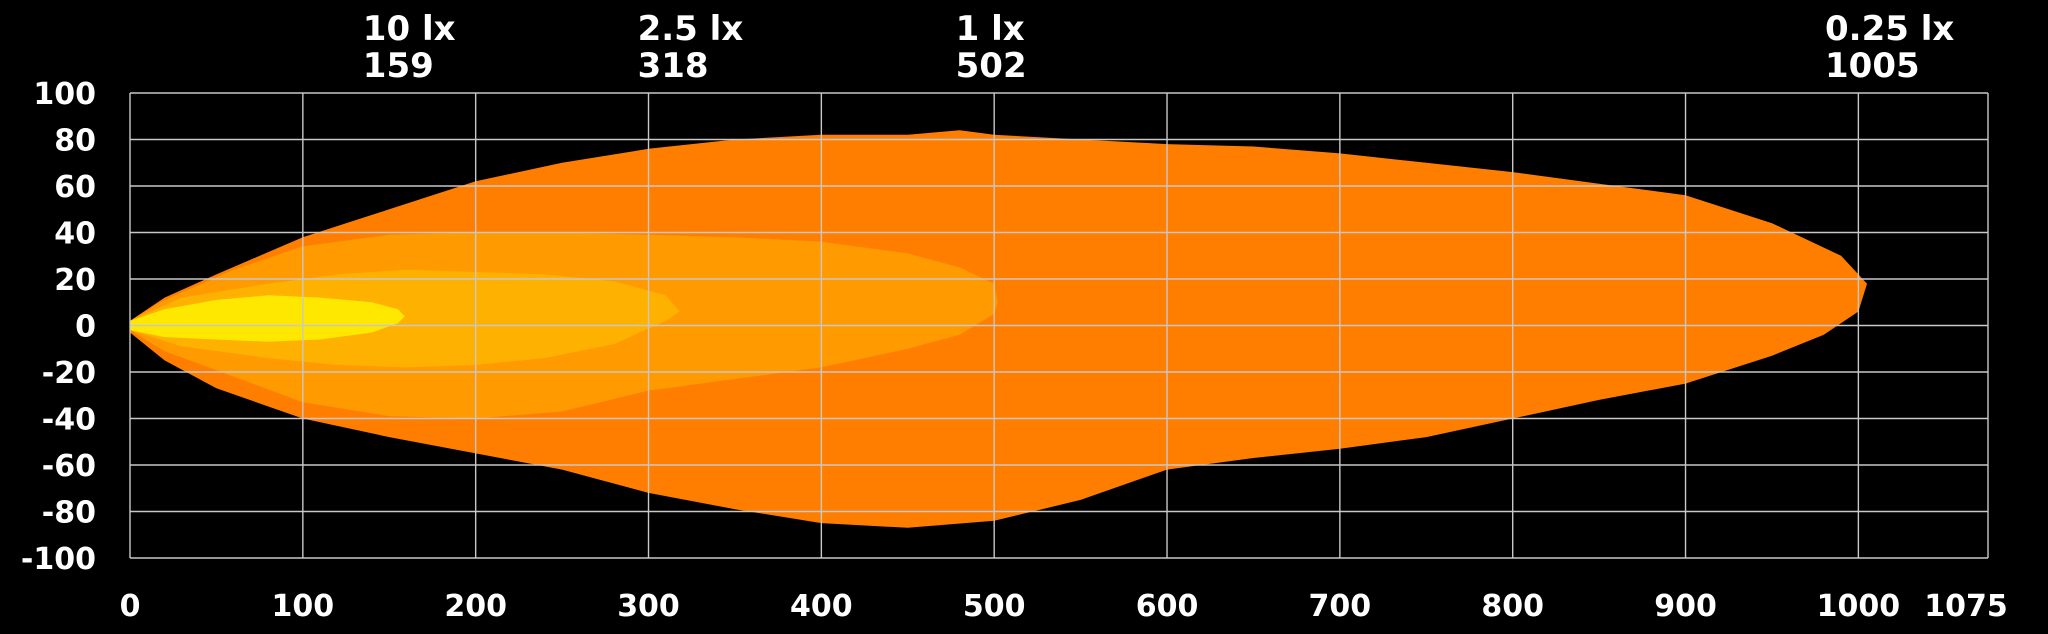 Image resolution: width=2048 pixels, height=634 pixels. What do you see at coordinates (991, 66) in the screenshot?
I see `zone-distance-label: 502` at bounding box center [991, 66].